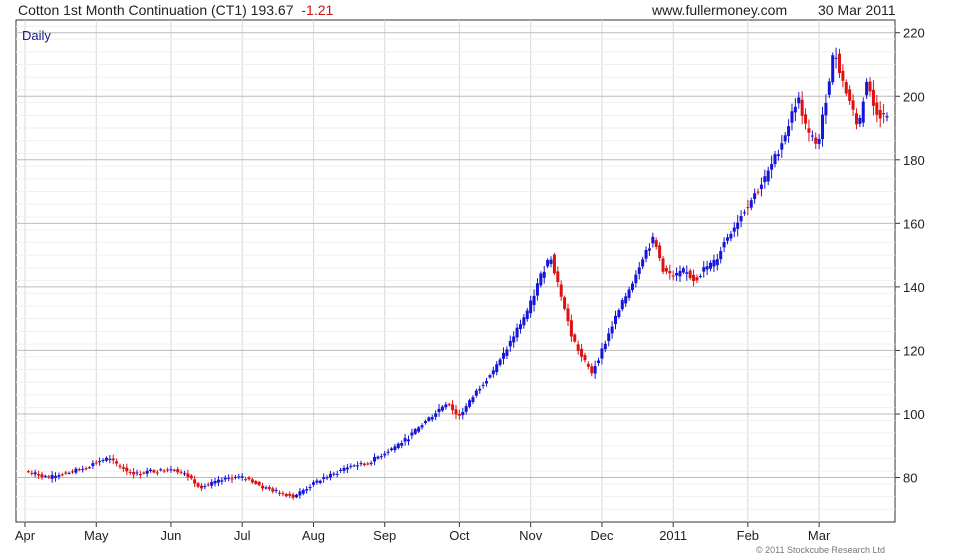  What do you see at coordinates (910, 478) in the screenshot?
I see `y-tick-label: 80` at bounding box center [910, 478].